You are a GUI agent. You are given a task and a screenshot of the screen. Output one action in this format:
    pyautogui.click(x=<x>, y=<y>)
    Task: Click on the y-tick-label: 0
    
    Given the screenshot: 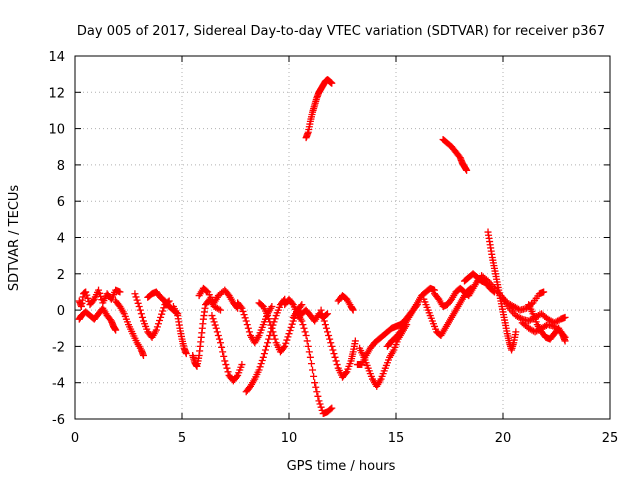 What is the action you would take?
    pyautogui.click(x=61, y=311)
    